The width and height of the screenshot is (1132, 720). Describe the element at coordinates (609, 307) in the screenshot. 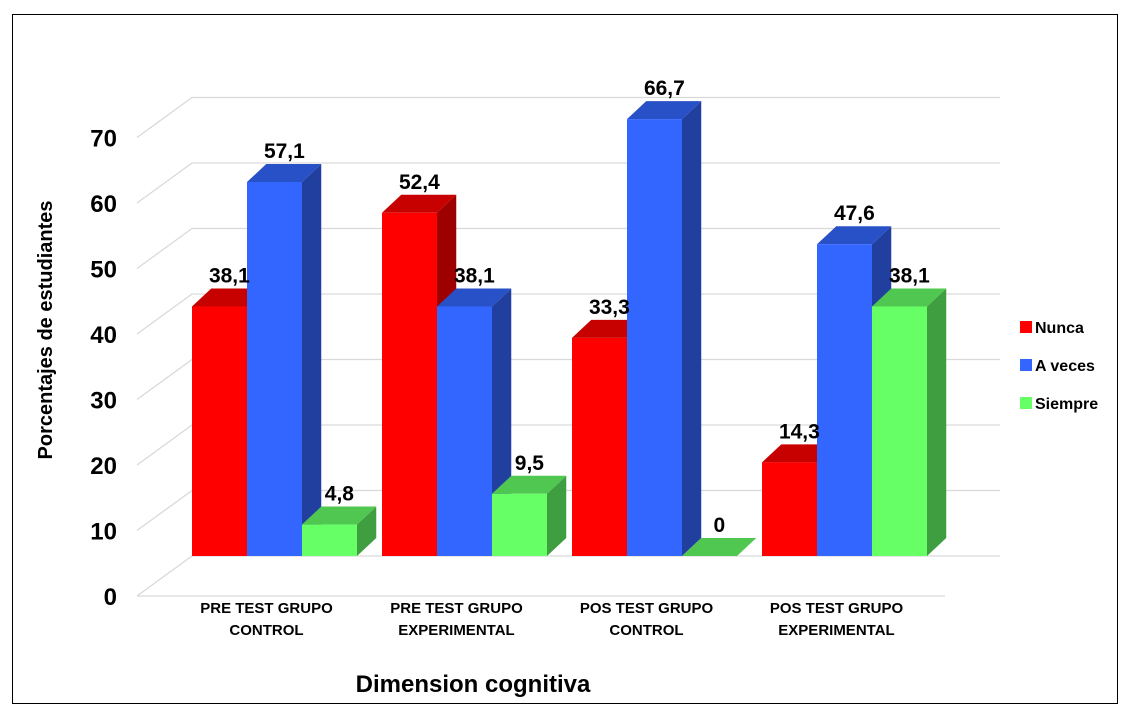

I see `data-label: 33,3` at that location.